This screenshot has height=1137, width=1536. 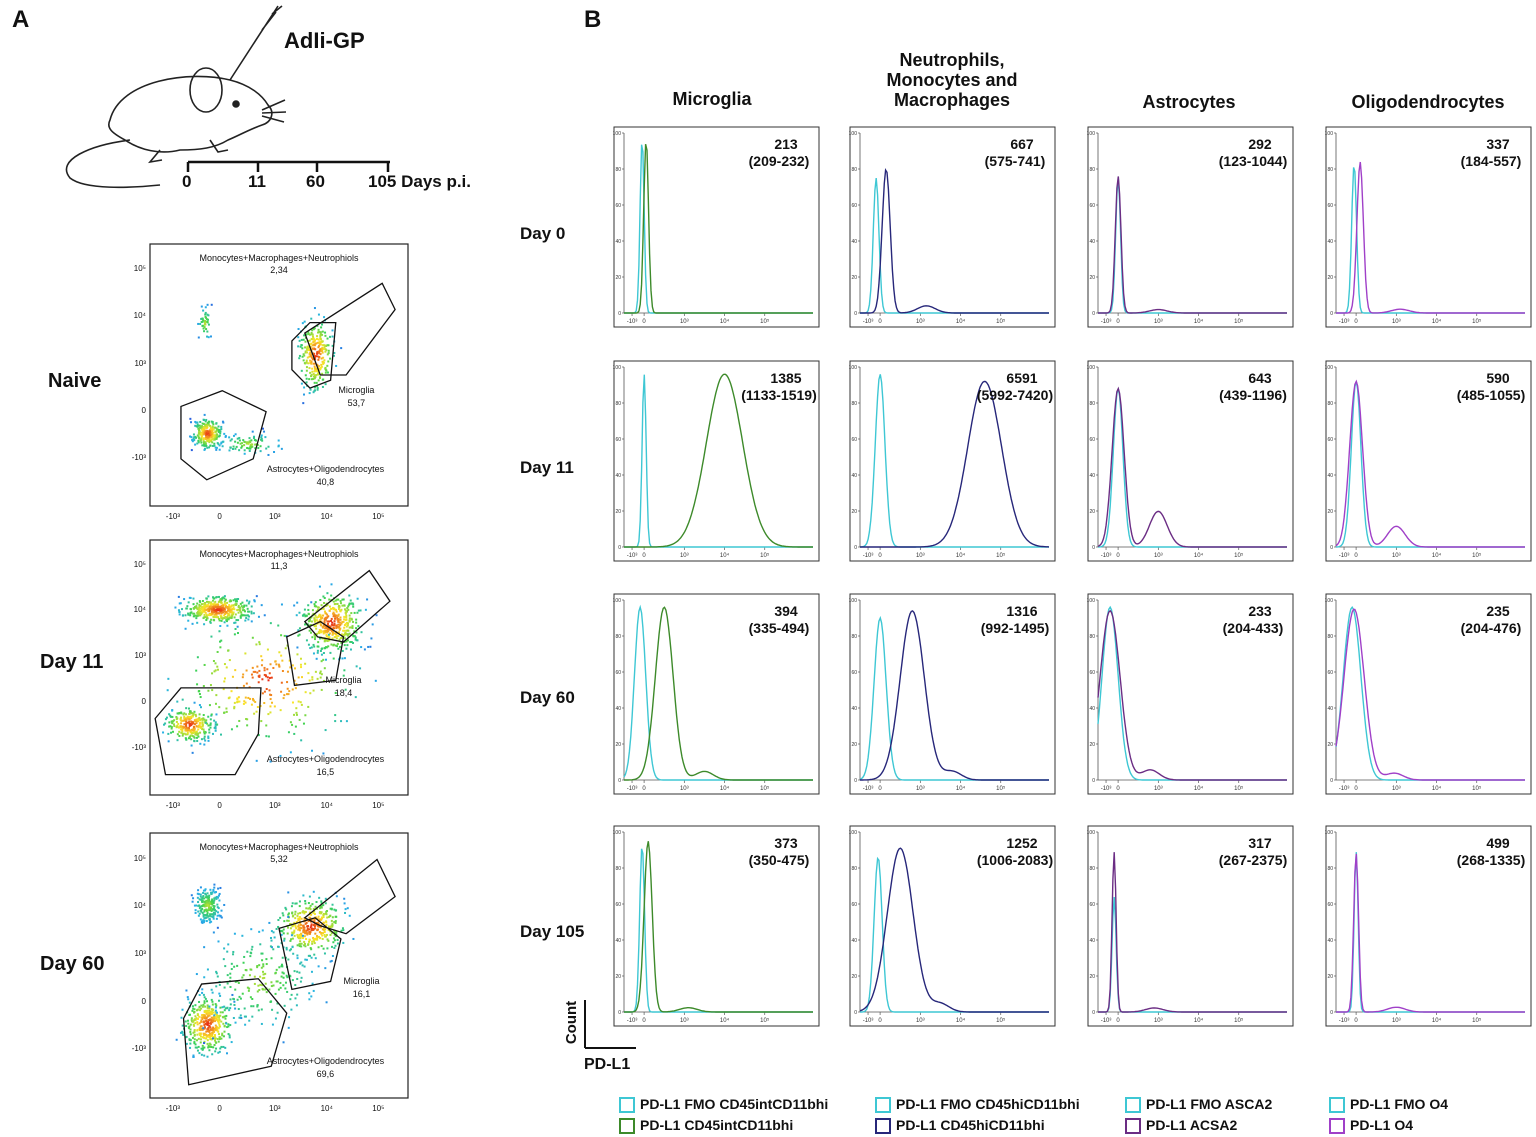 What do you see at coordinates (1092, 905) in the screenshot?
I see `histogram-y-tick-label: 60` at bounding box center [1092, 905].